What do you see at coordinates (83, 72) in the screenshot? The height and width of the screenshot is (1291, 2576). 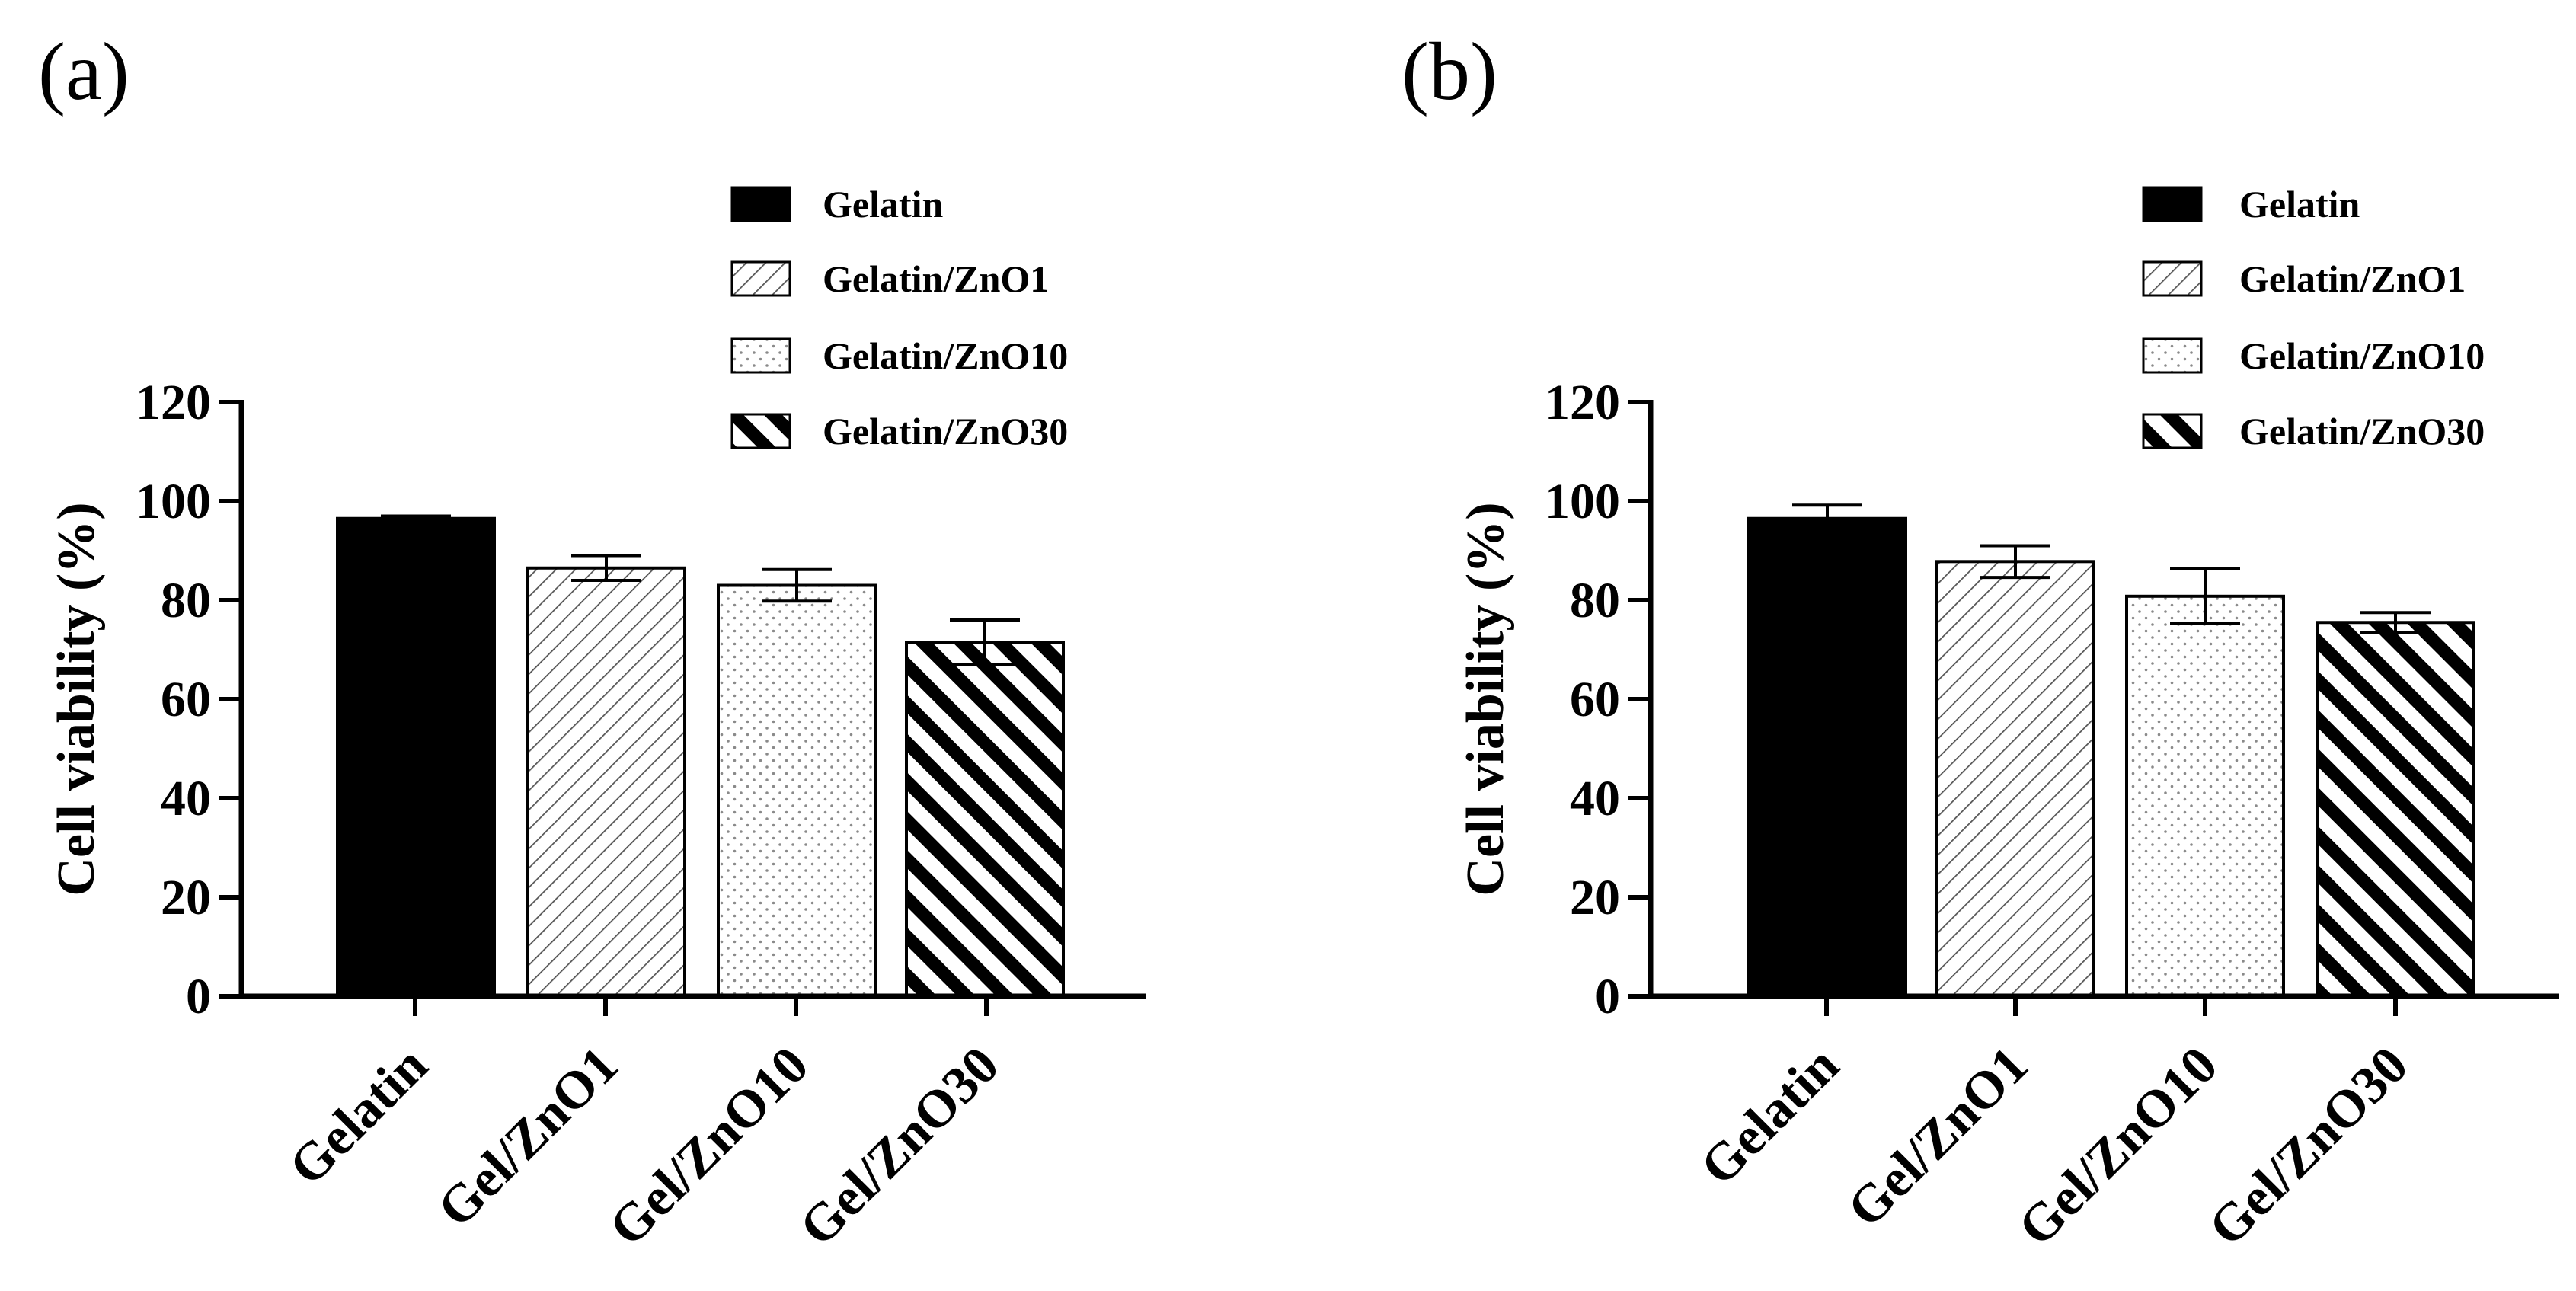 I see `panel-label: (a)` at bounding box center [83, 72].